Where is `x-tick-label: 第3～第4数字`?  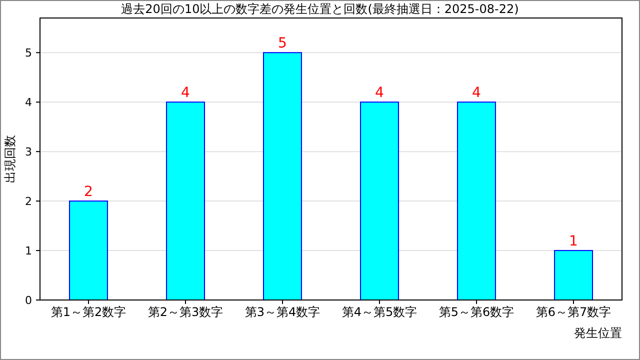 x-tick-label: 第3～第4数字 is located at coordinates (282, 312).